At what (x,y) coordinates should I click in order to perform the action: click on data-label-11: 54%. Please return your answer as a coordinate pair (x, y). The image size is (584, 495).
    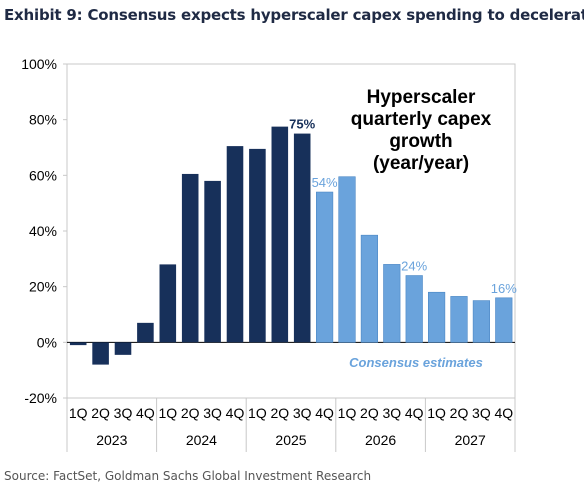
    Looking at the image, I should click on (325, 182).